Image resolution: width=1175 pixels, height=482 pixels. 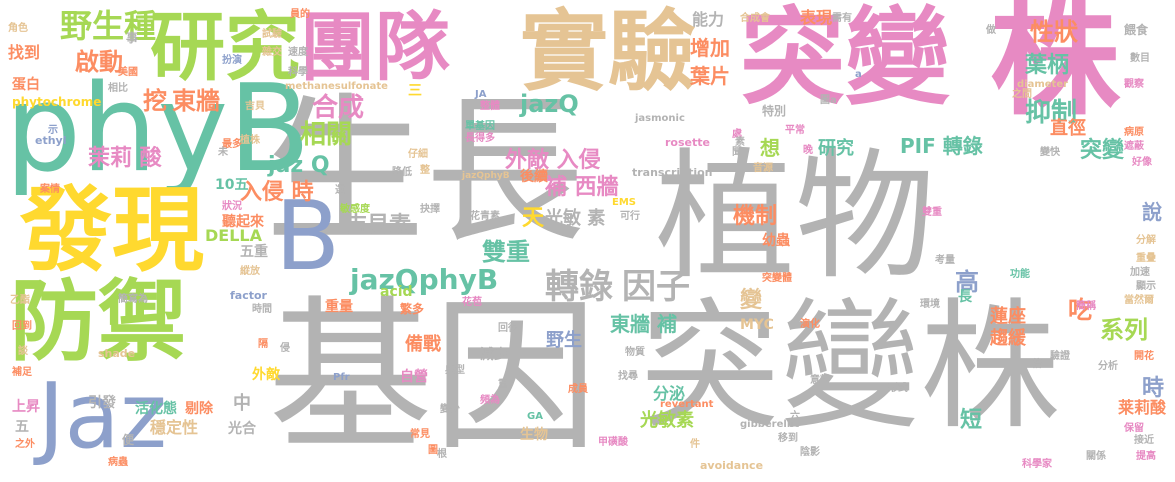 I want to click on word-phytochrome-lime: 光敏素, so click(x=667, y=420).